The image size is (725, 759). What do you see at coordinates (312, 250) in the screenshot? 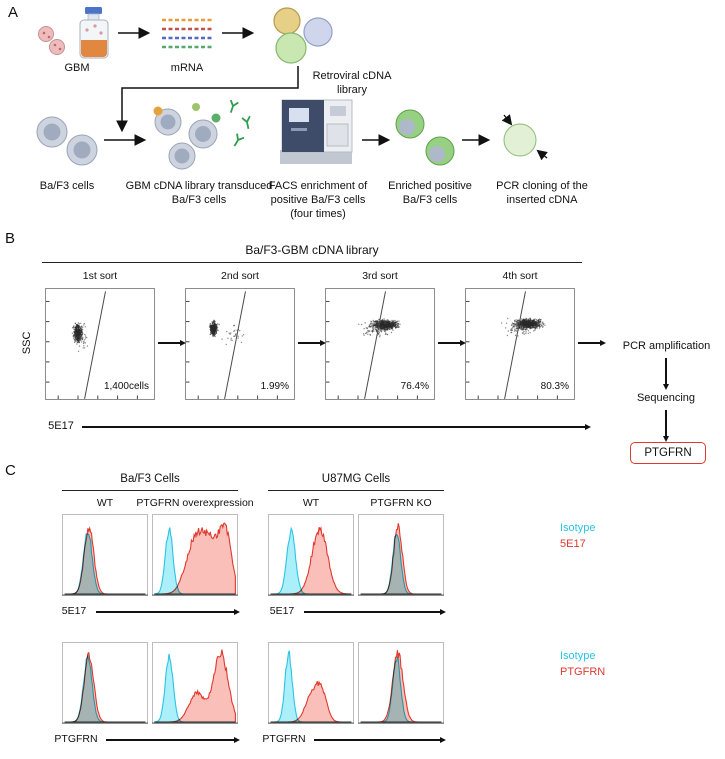
I see `panel-b-title: Ba/F3-GBM cDNA library` at bounding box center [312, 250].